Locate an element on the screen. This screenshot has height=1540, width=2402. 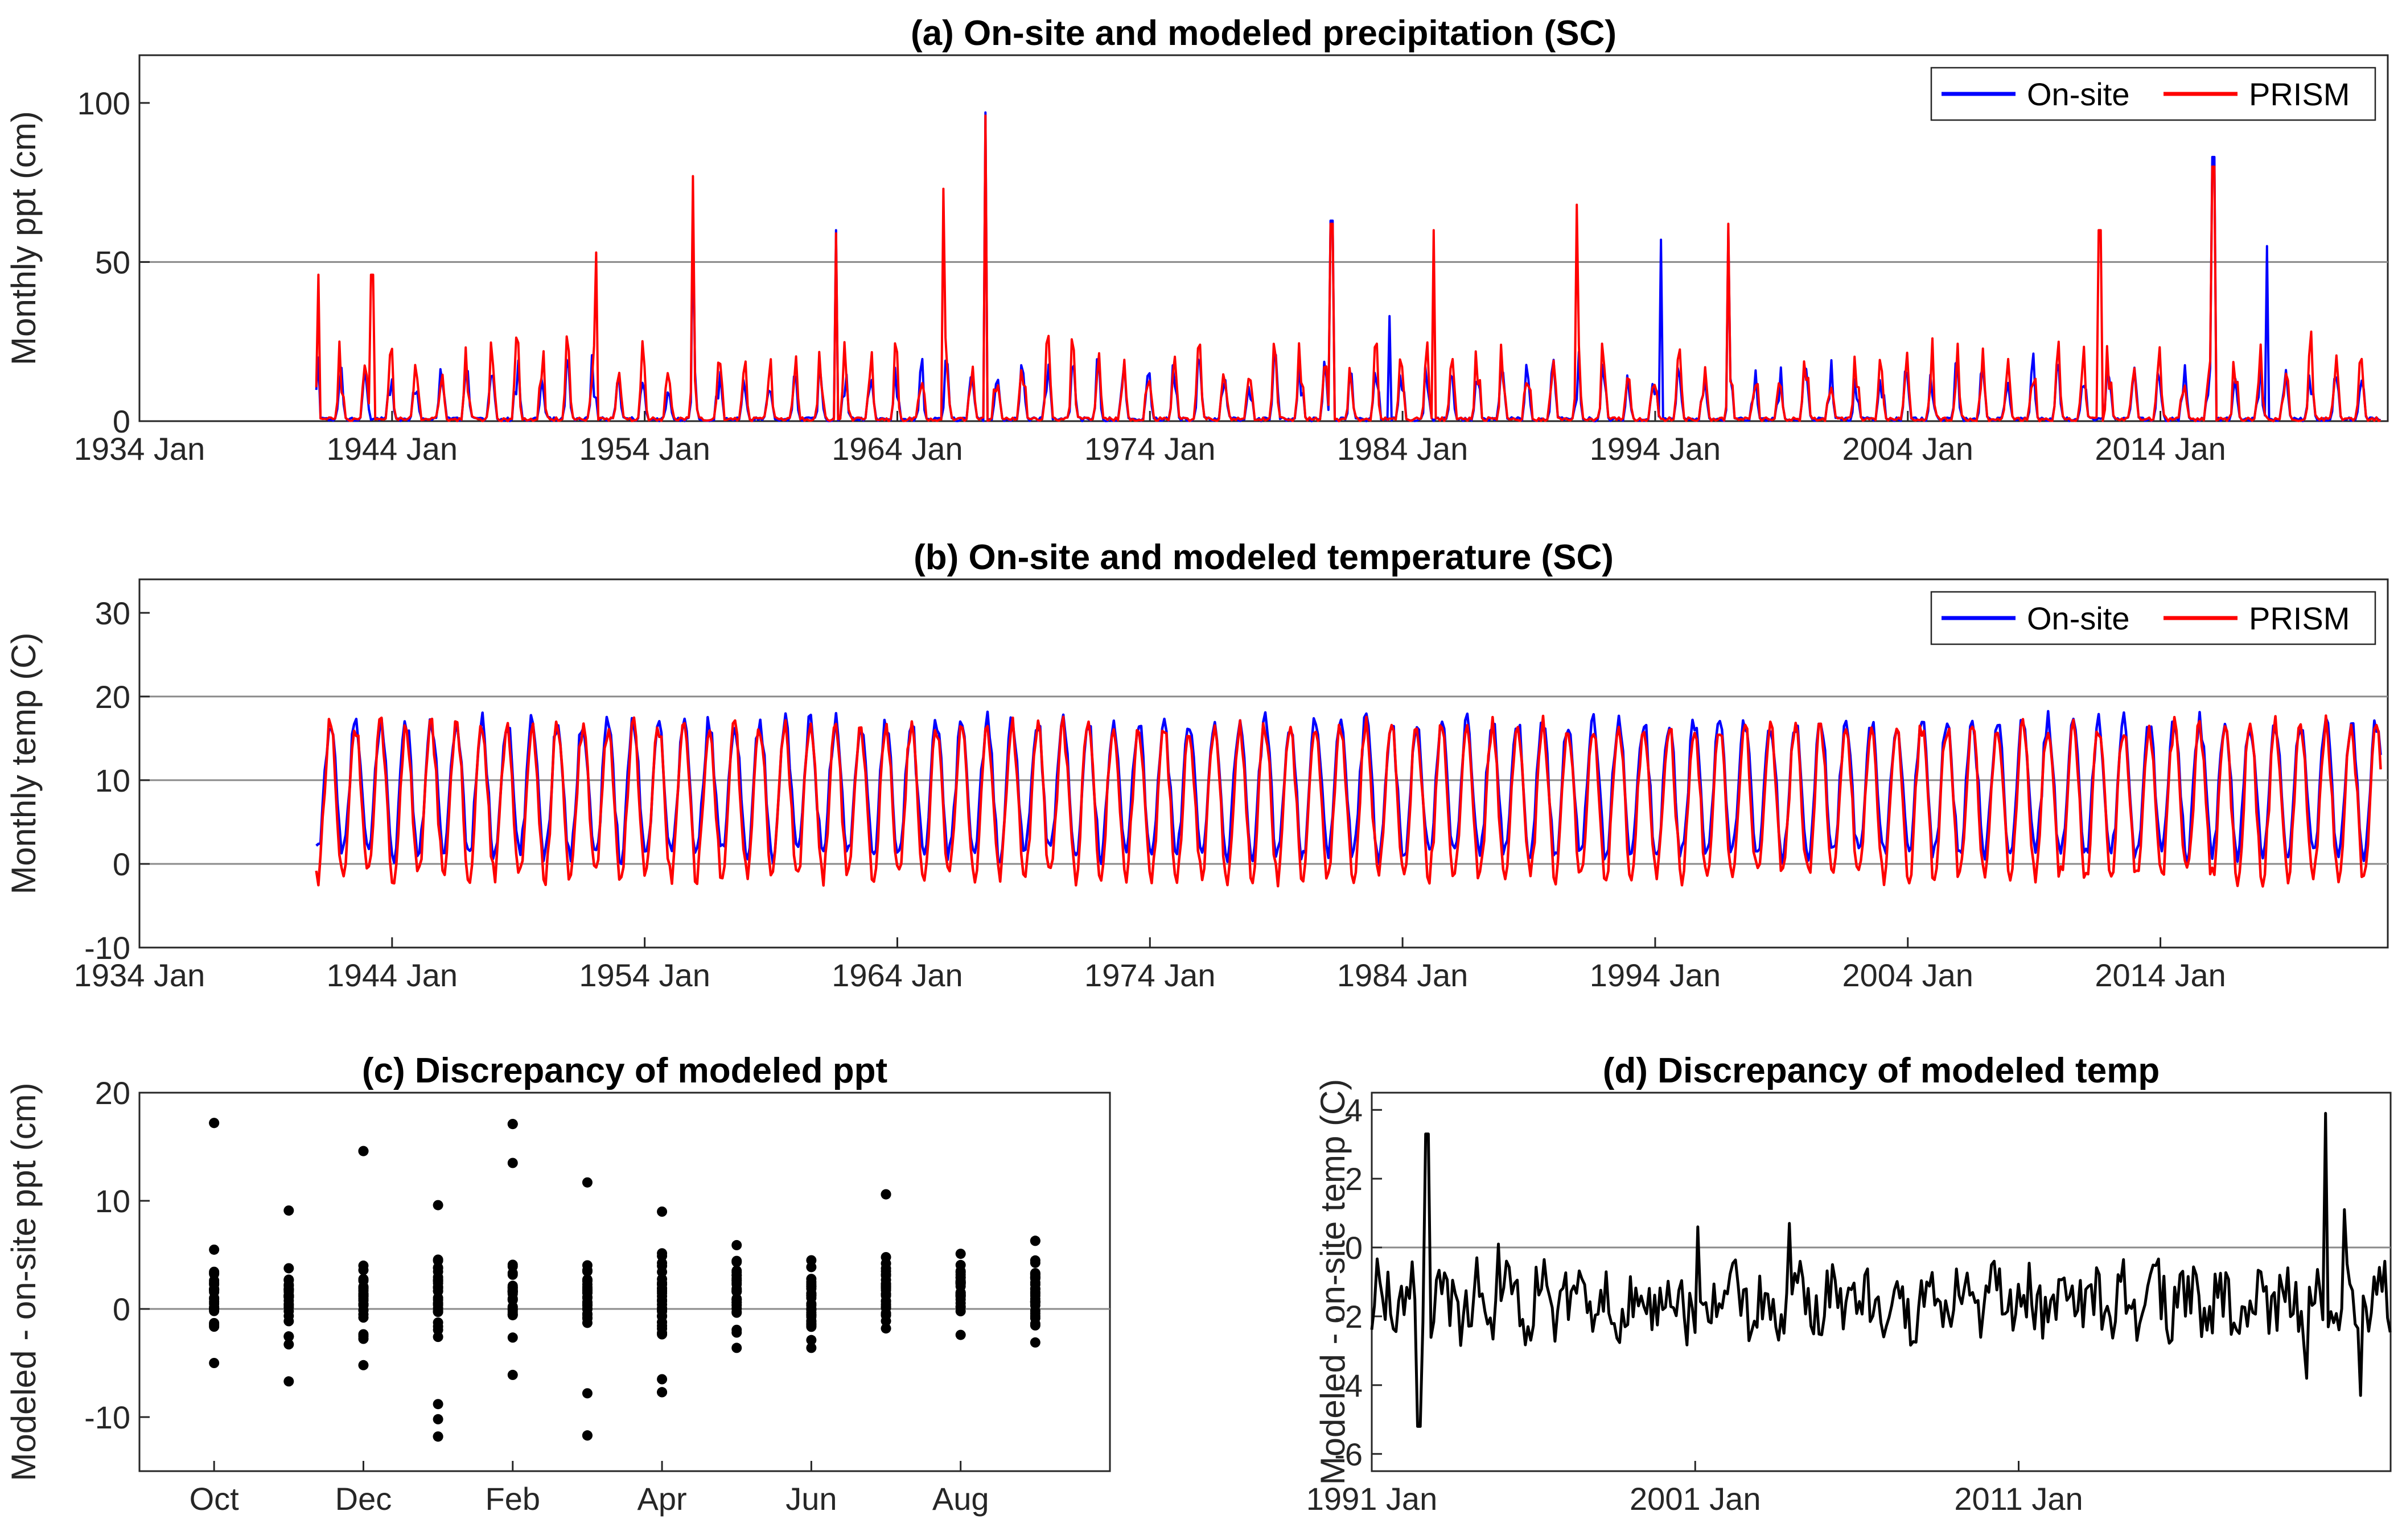
y-tick-label: 0 is located at coordinates (122, 421).